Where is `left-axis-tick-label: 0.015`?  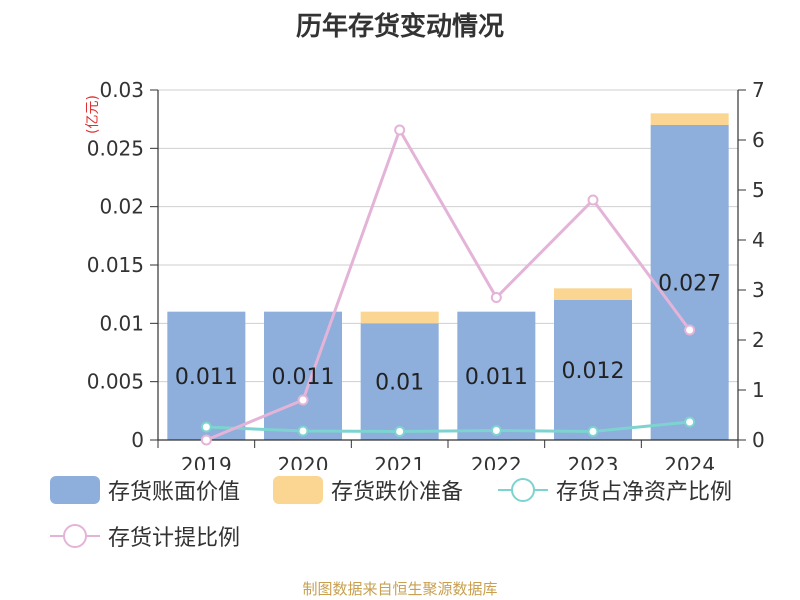 left-axis-tick-label: 0.015 is located at coordinates (115, 265).